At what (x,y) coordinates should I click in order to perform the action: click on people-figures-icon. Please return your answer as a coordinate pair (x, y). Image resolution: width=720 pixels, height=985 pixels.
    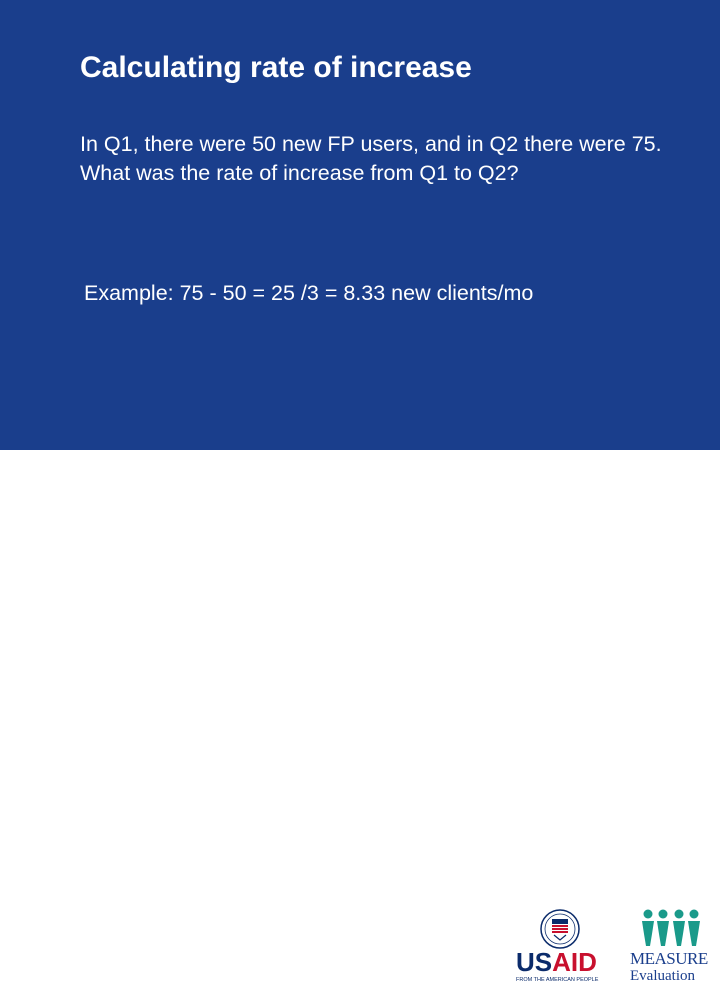
    Looking at the image, I should click on (671, 927).